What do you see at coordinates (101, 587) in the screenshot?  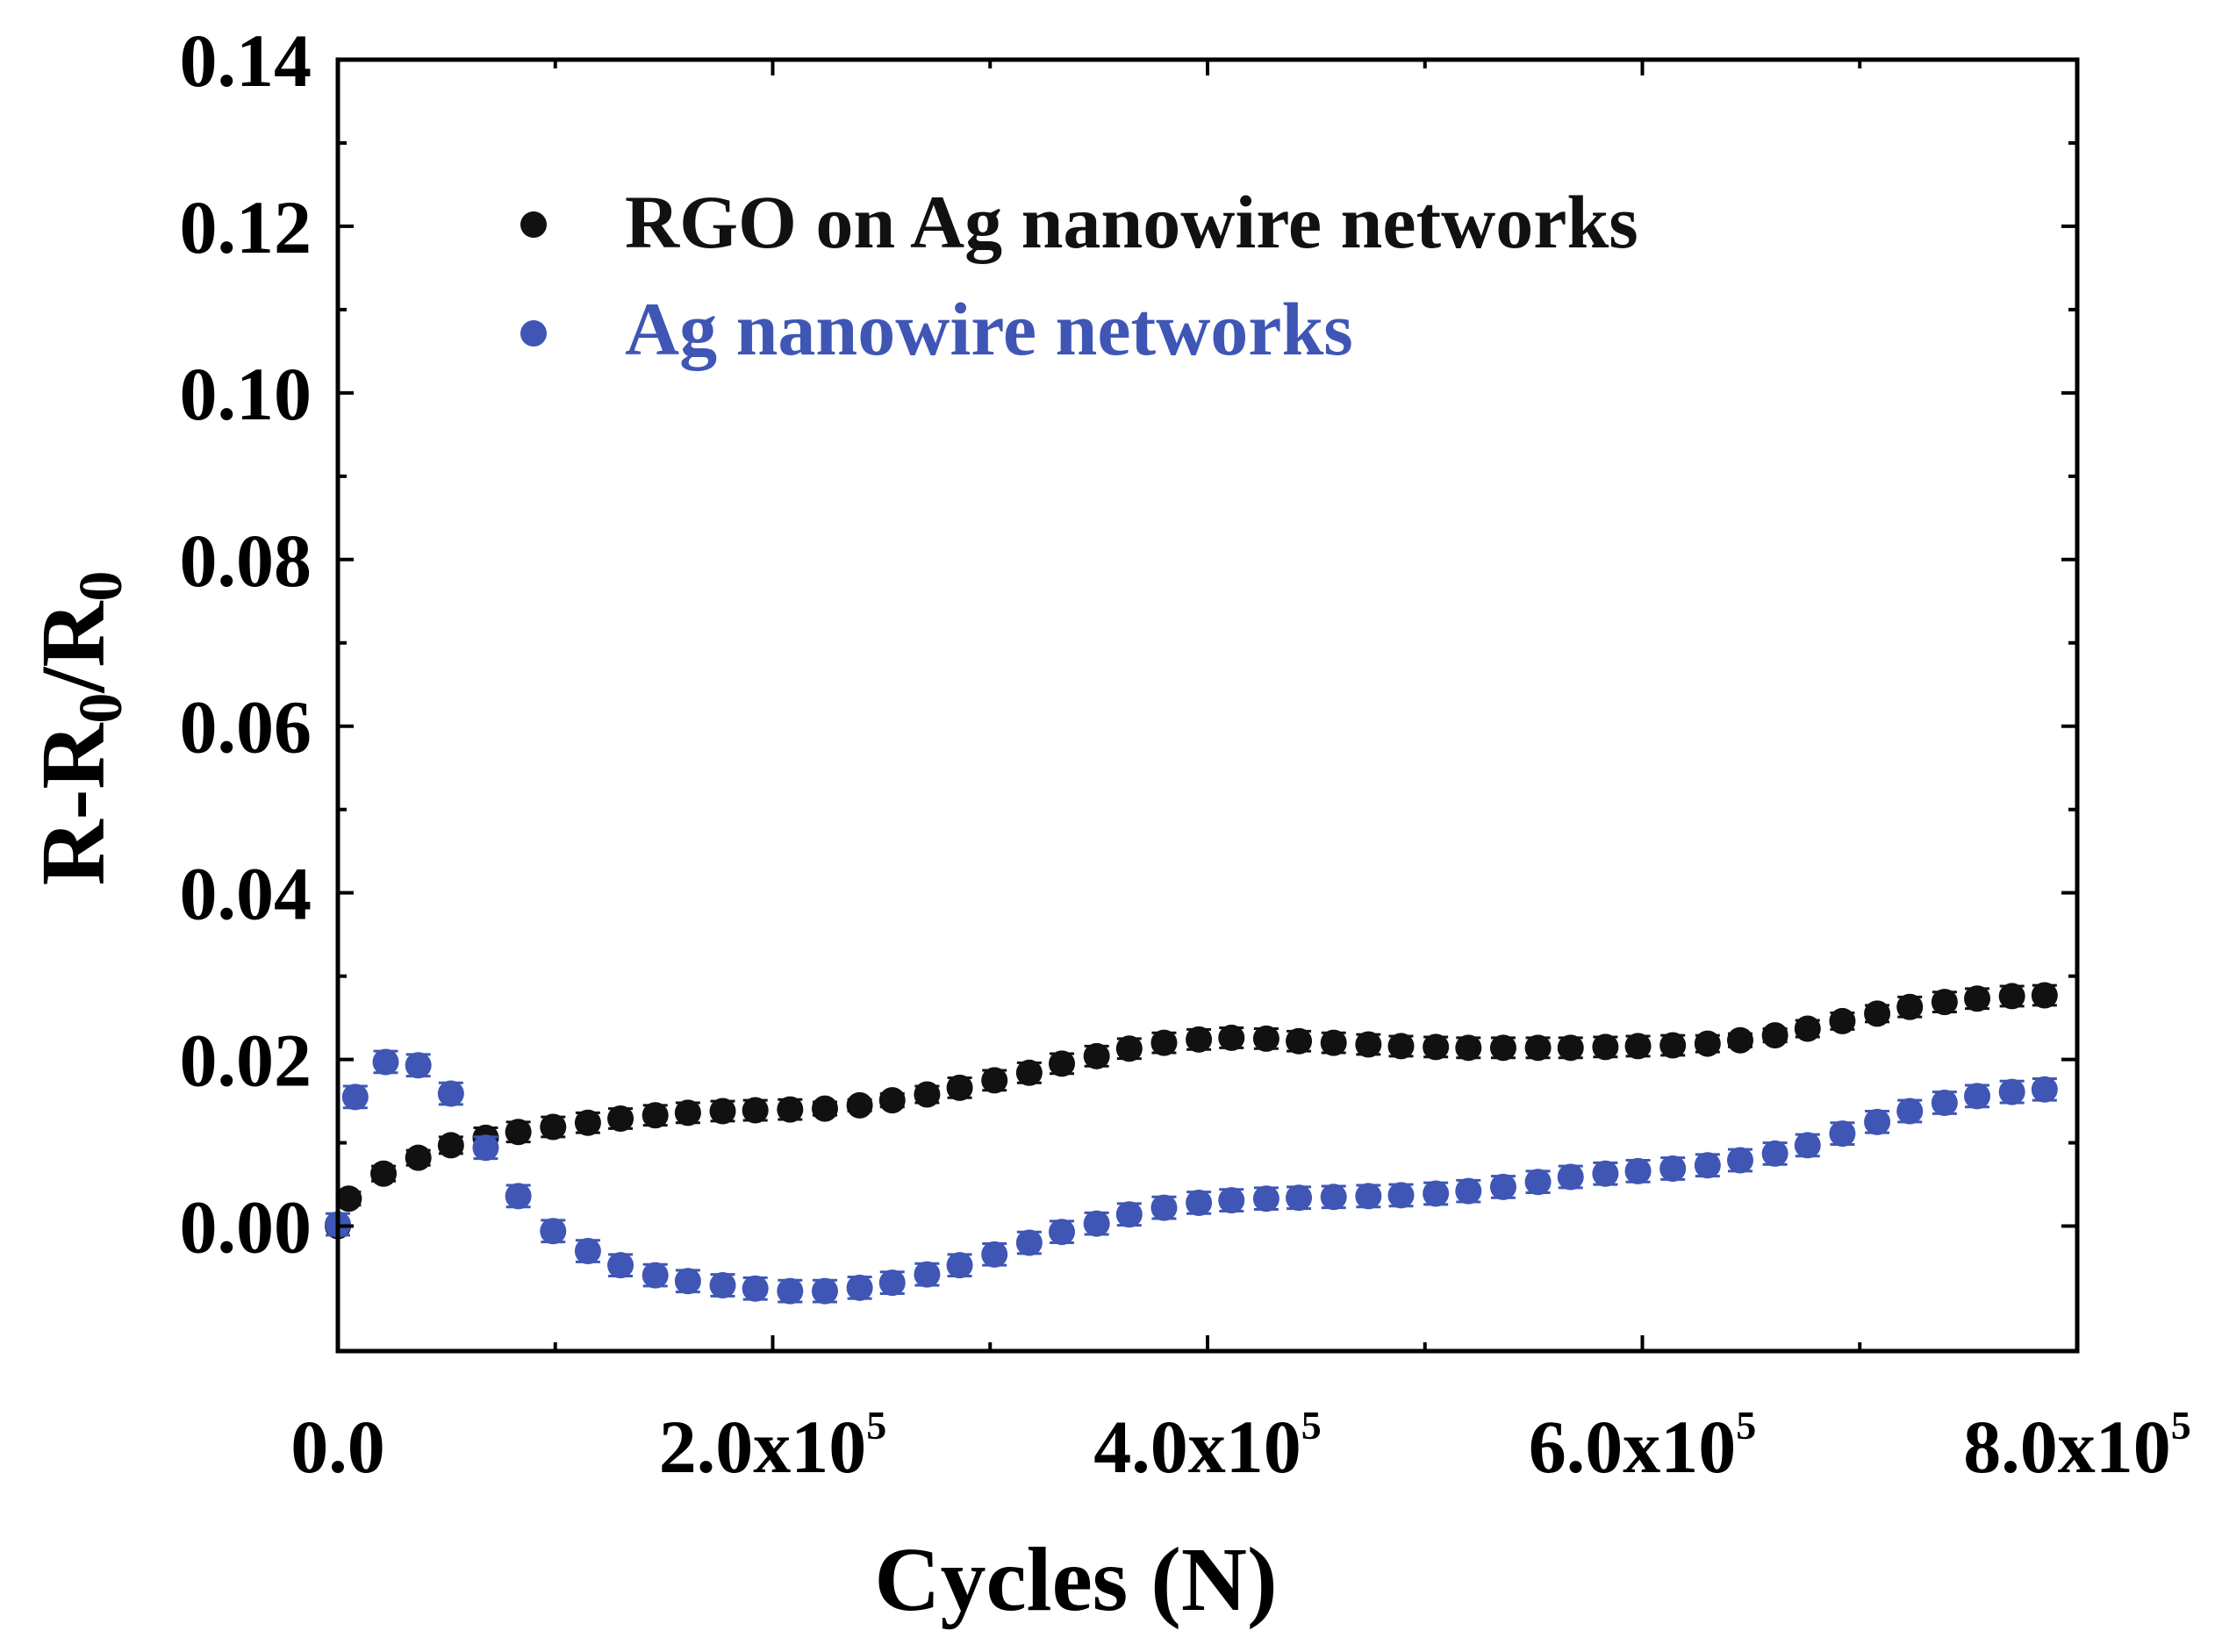 I see `y-axis-title-sub2: 0` at bounding box center [101, 587].